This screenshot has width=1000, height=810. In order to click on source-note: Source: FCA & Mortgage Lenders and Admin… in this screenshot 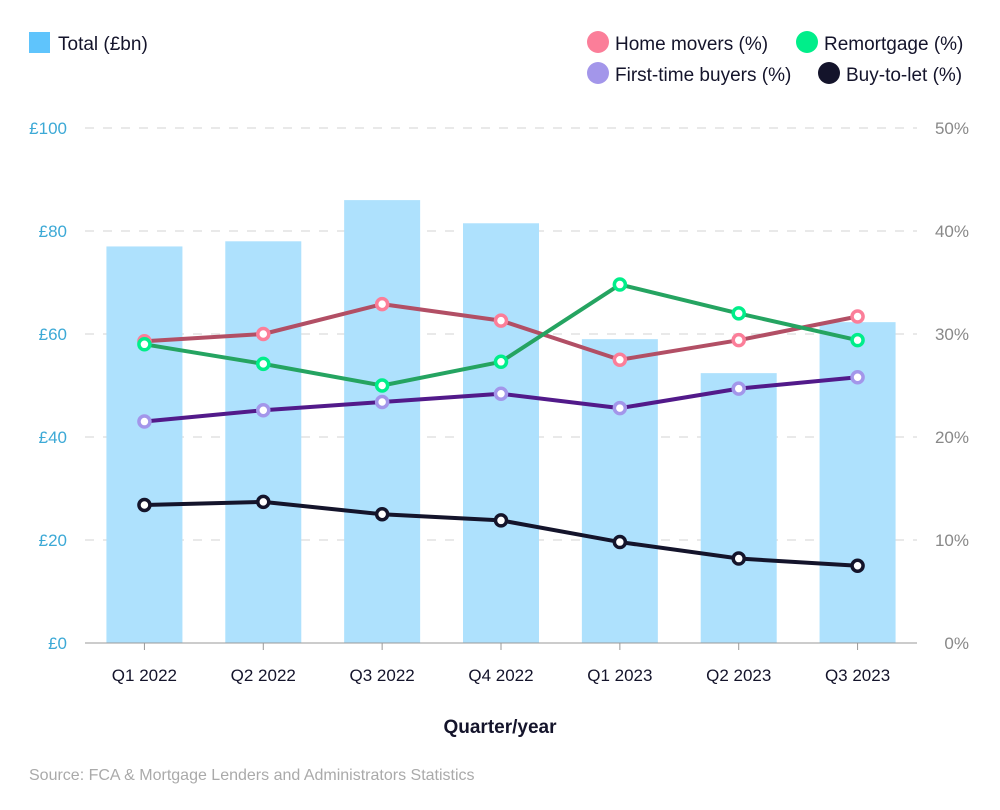, I will do `click(252, 775)`.